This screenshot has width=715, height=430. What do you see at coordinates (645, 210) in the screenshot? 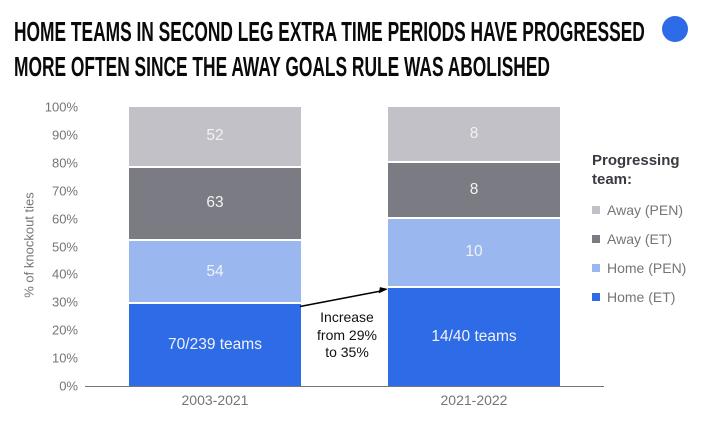
I see `legend-label: Away (PEN)` at bounding box center [645, 210].